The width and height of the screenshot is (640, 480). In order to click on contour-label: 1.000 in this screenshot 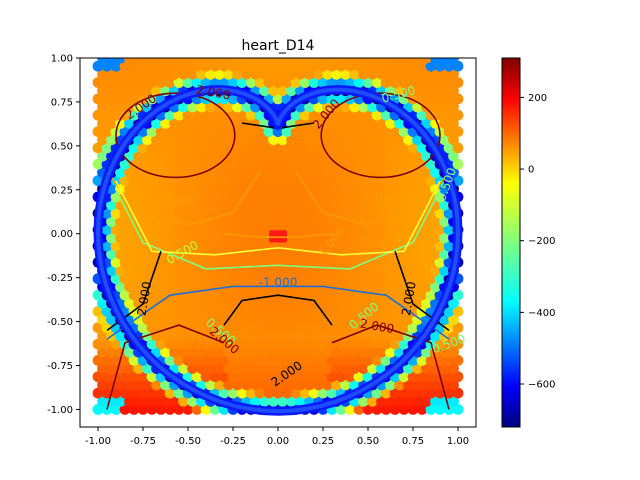, I will do `click(389, 202)`.